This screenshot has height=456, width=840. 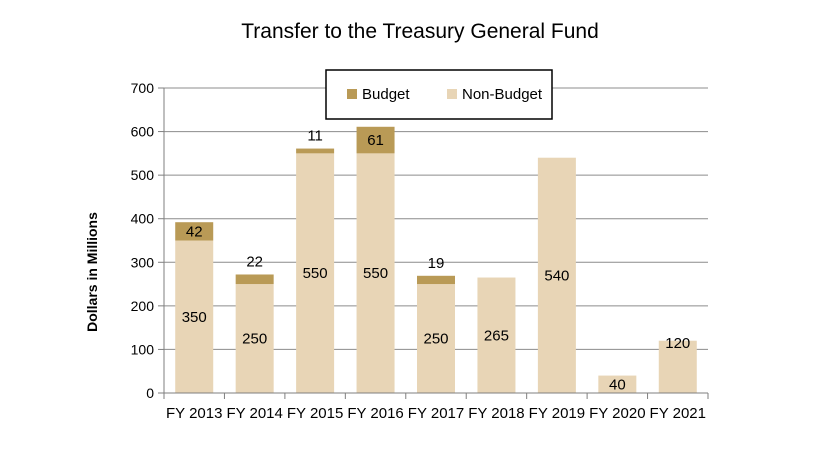 What do you see at coordinates (678, 413) in the screenshot?
I see `x-tick-label: FY 2021` at bounding box center [678, 413].